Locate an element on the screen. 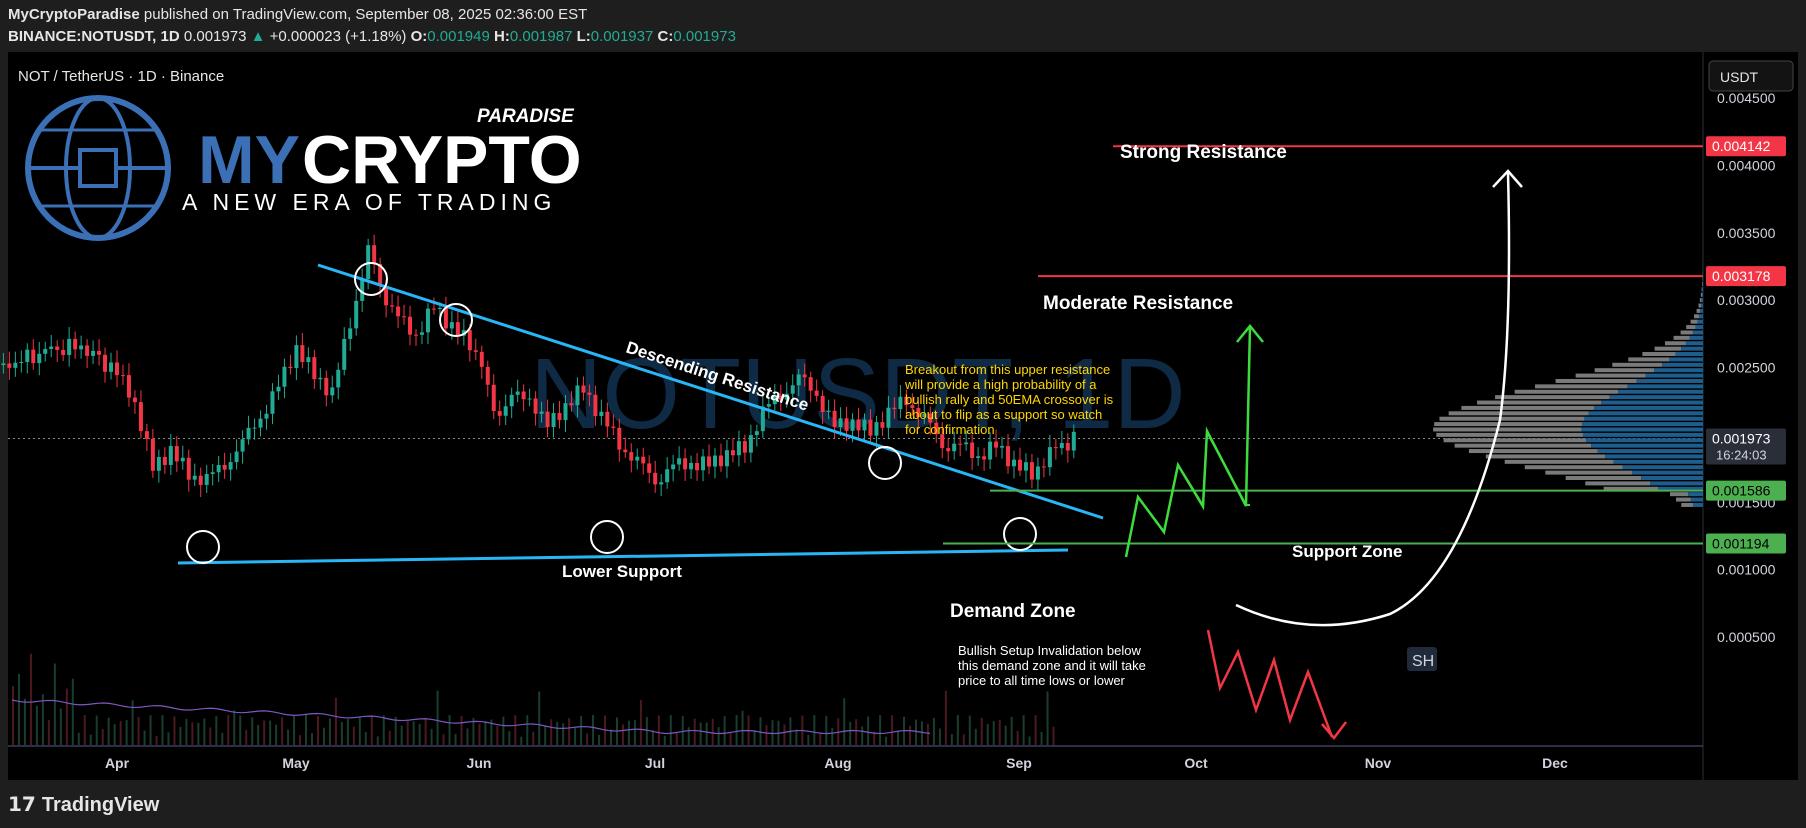 This screenshot has width=1806, height=828. sh-badge-label: SH is located at coordinates (1423, 661).